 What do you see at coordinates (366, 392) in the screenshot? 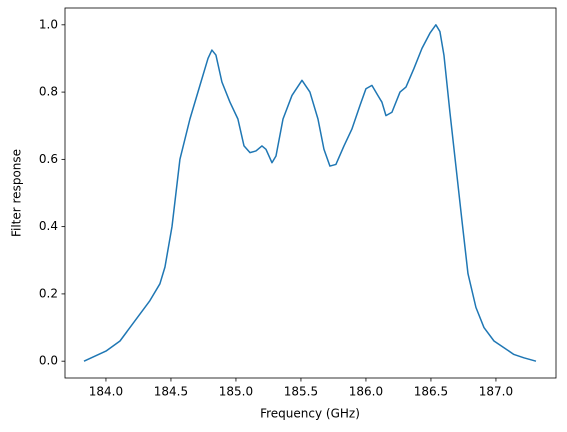
I see `x-tick-label: 186.0` at bounding box center [366, 392].